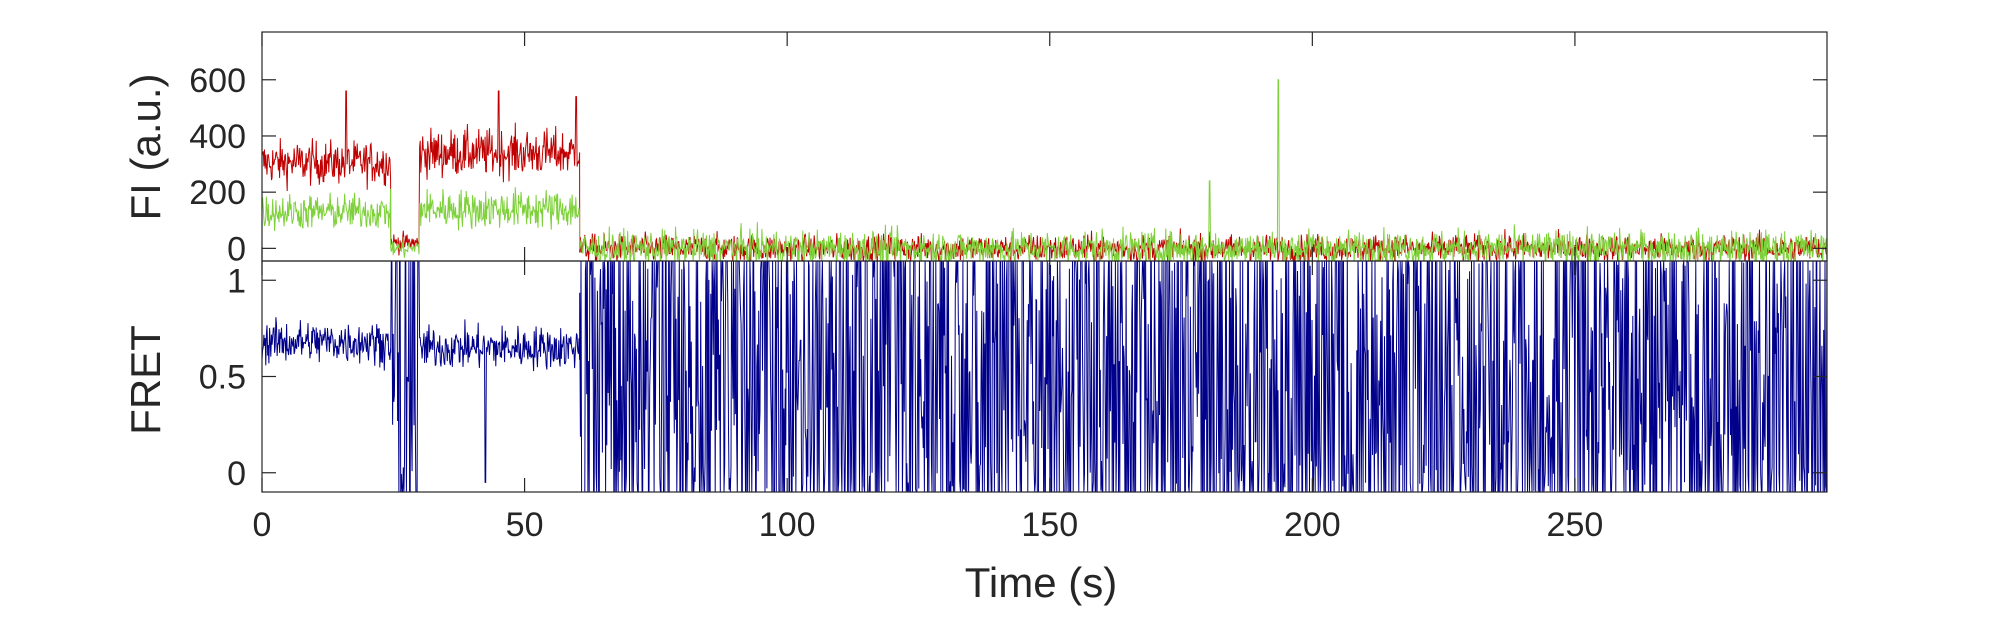 This screenshot has height=625, width=2005. I want to click on y-tick-label: 600, so click(217, 81).